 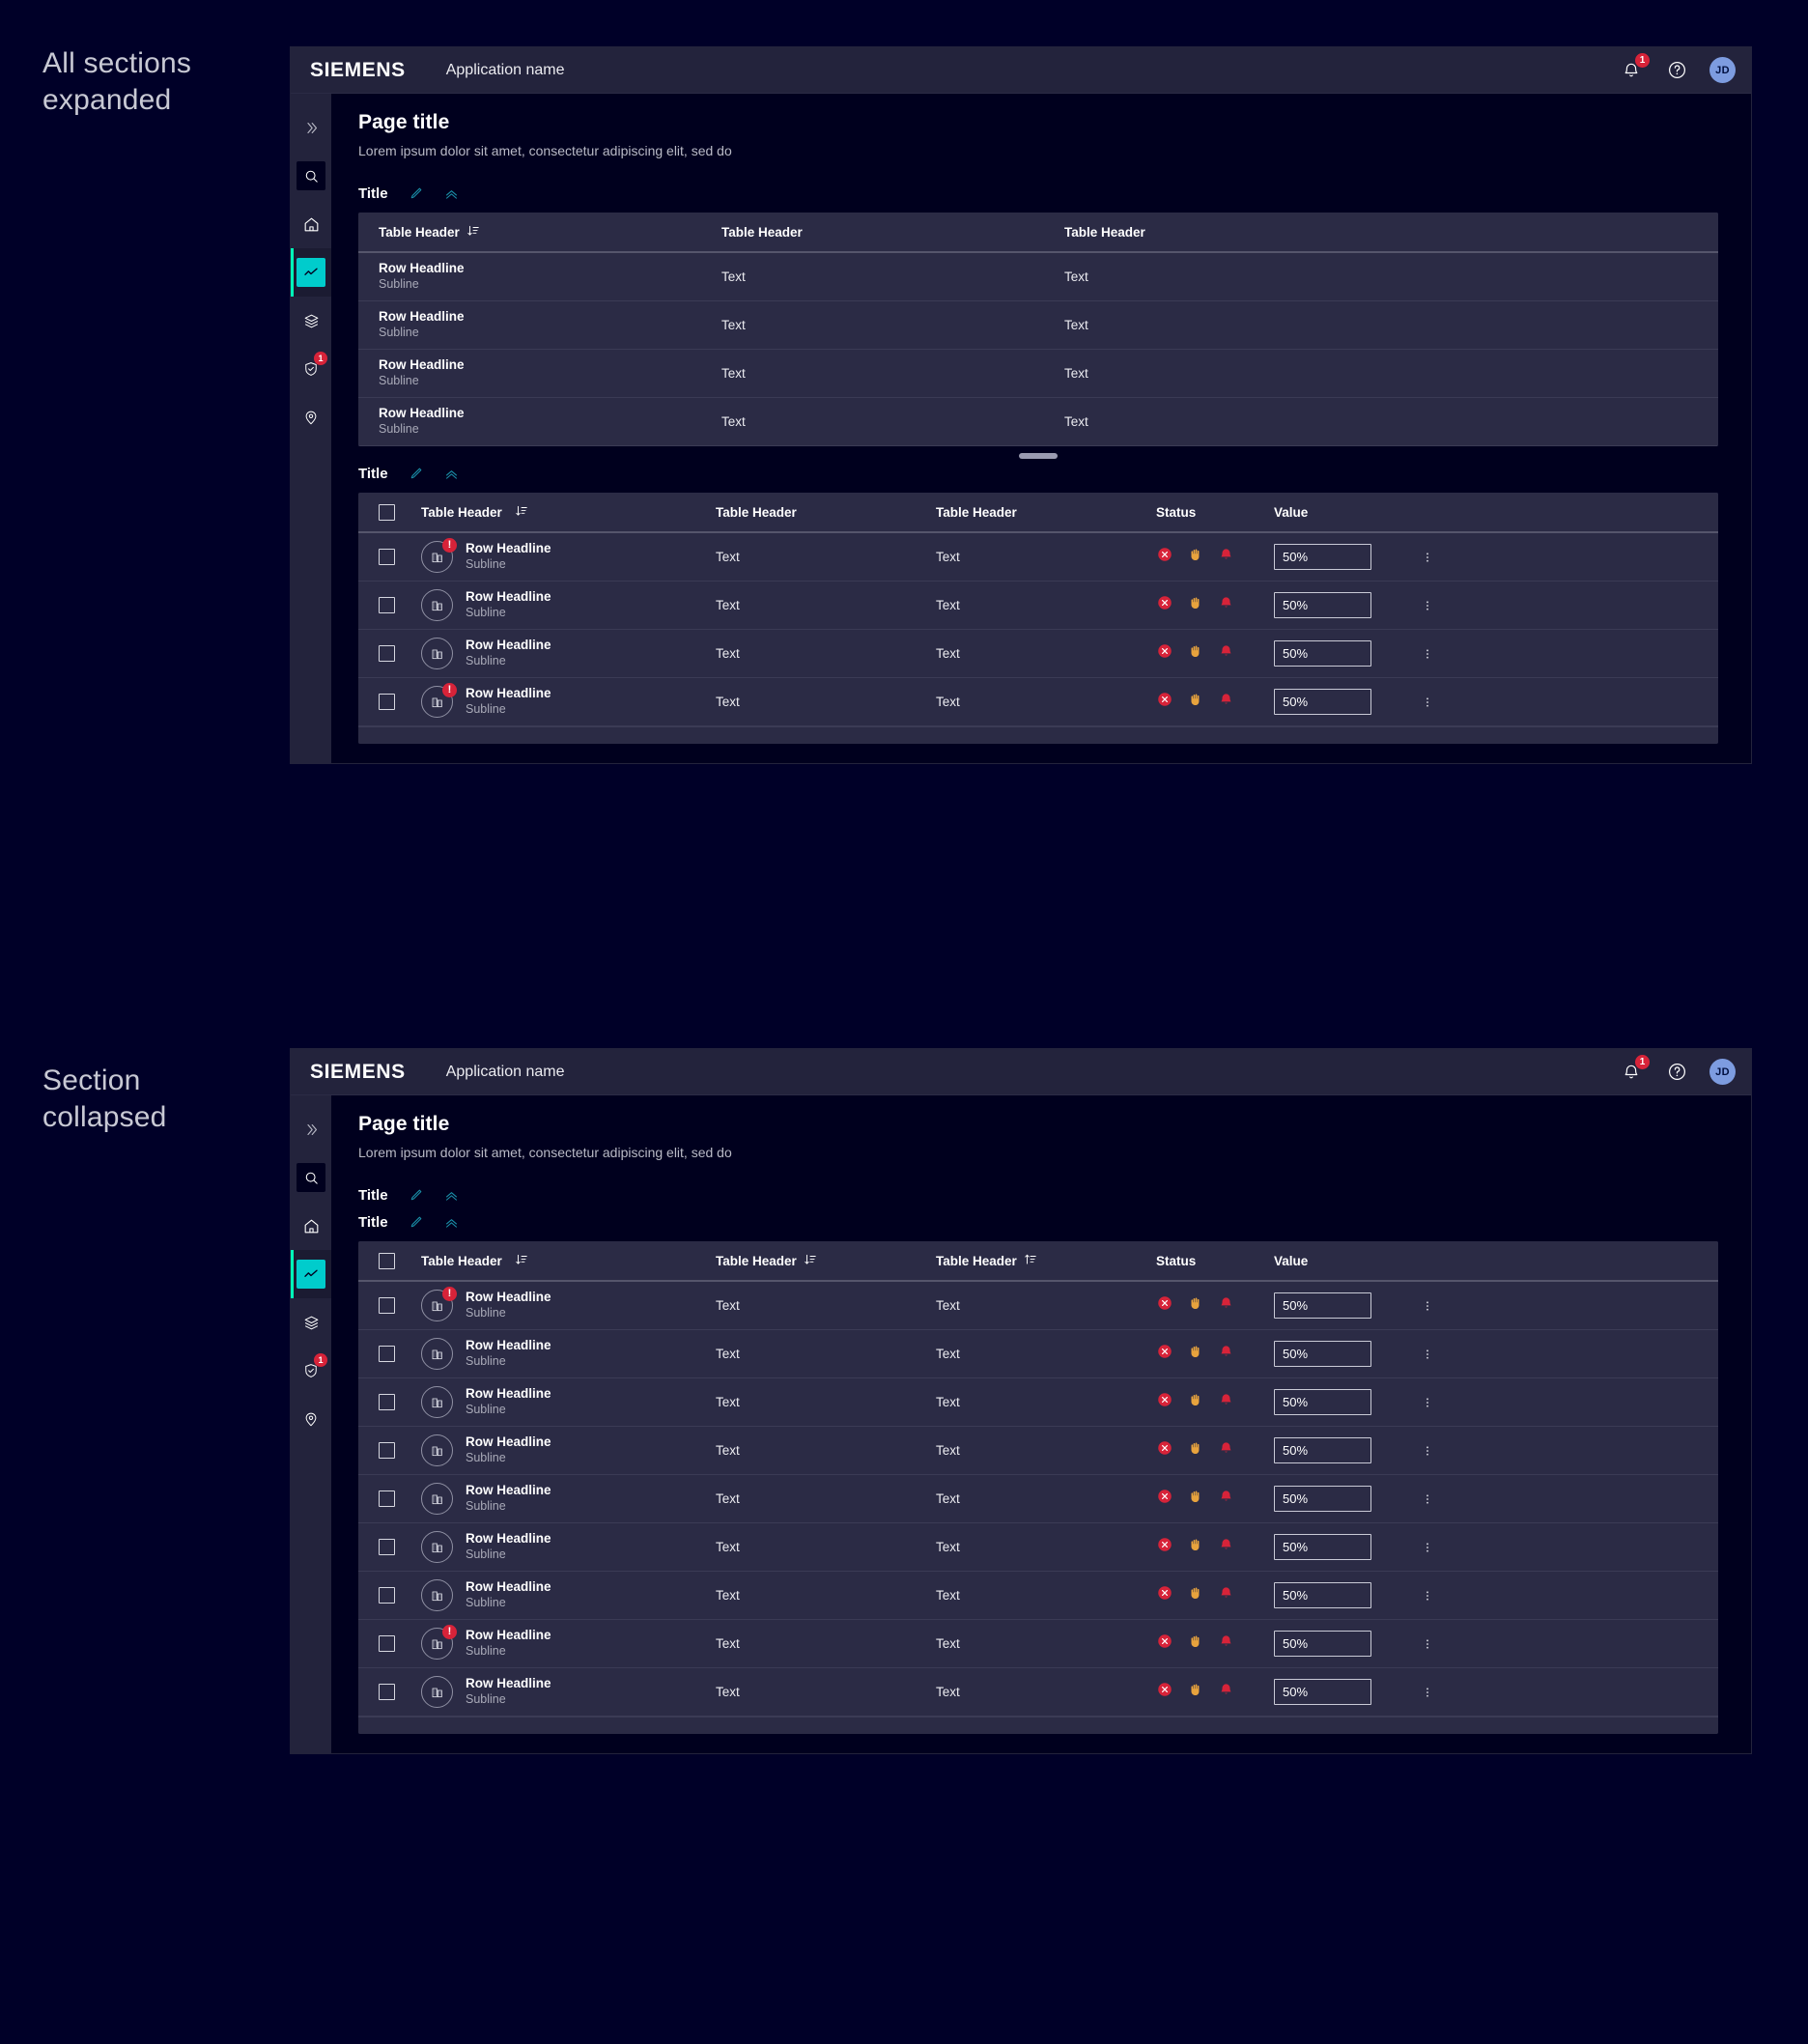 What do you see at coordinates (1038, 456) in the screenshot?
I see `drag-handle` at bounding box center [1038, 456].